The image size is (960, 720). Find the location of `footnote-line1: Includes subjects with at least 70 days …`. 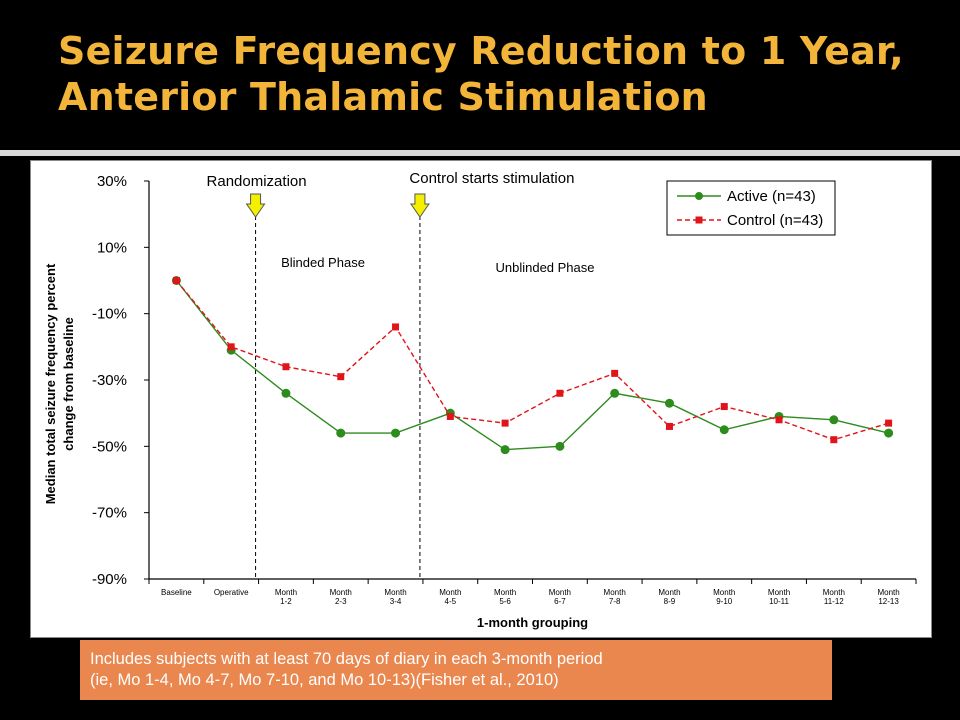

footnote-line1: Includes subjects with at least 70 days … is located at coordinates (346, 659).